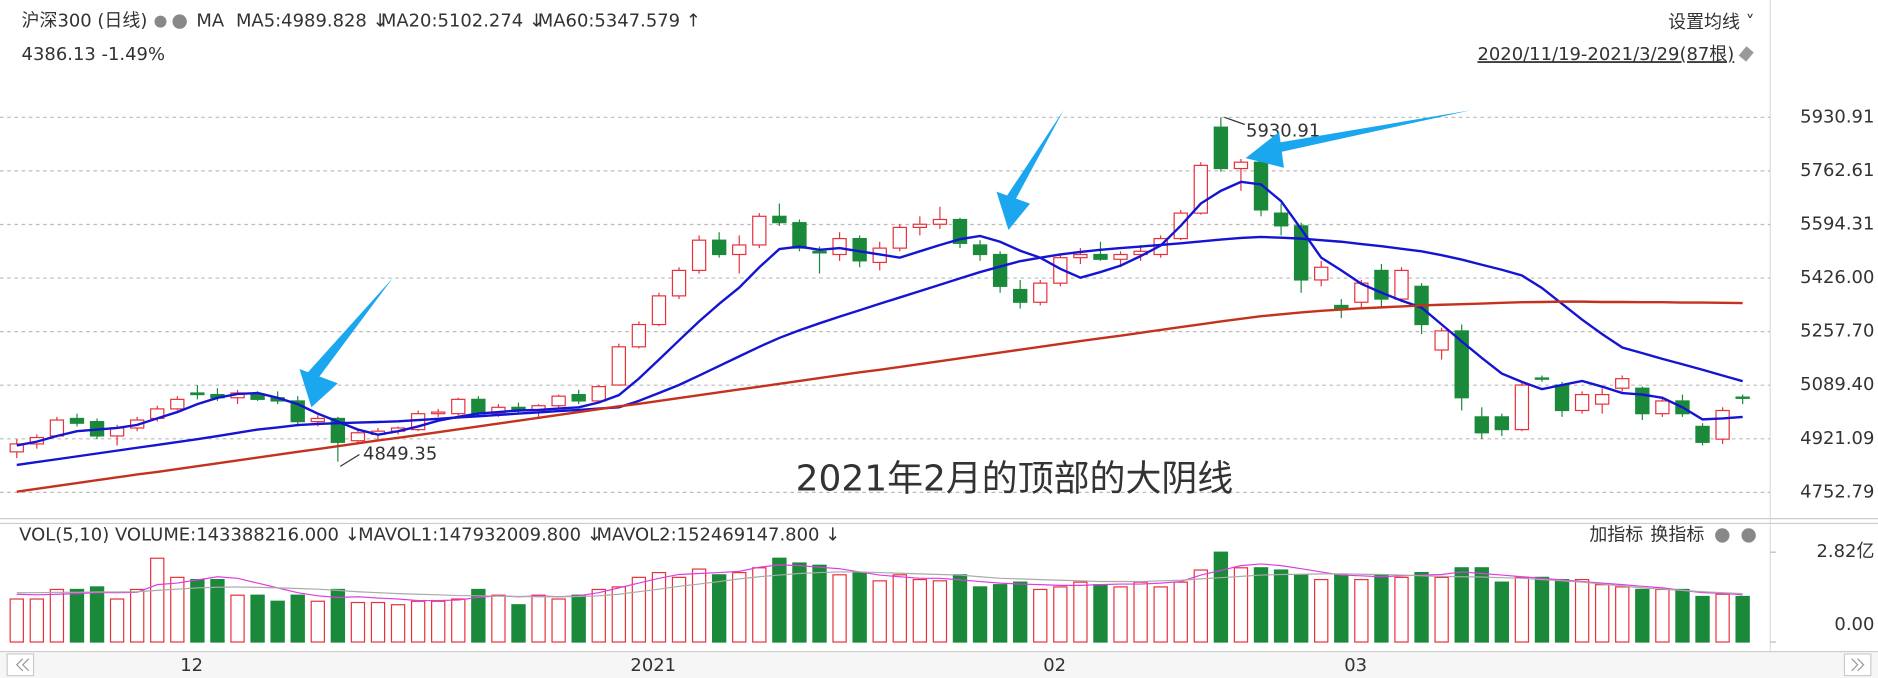  I want to click on y-tick-label: 5426.00, so click(1837, 277).